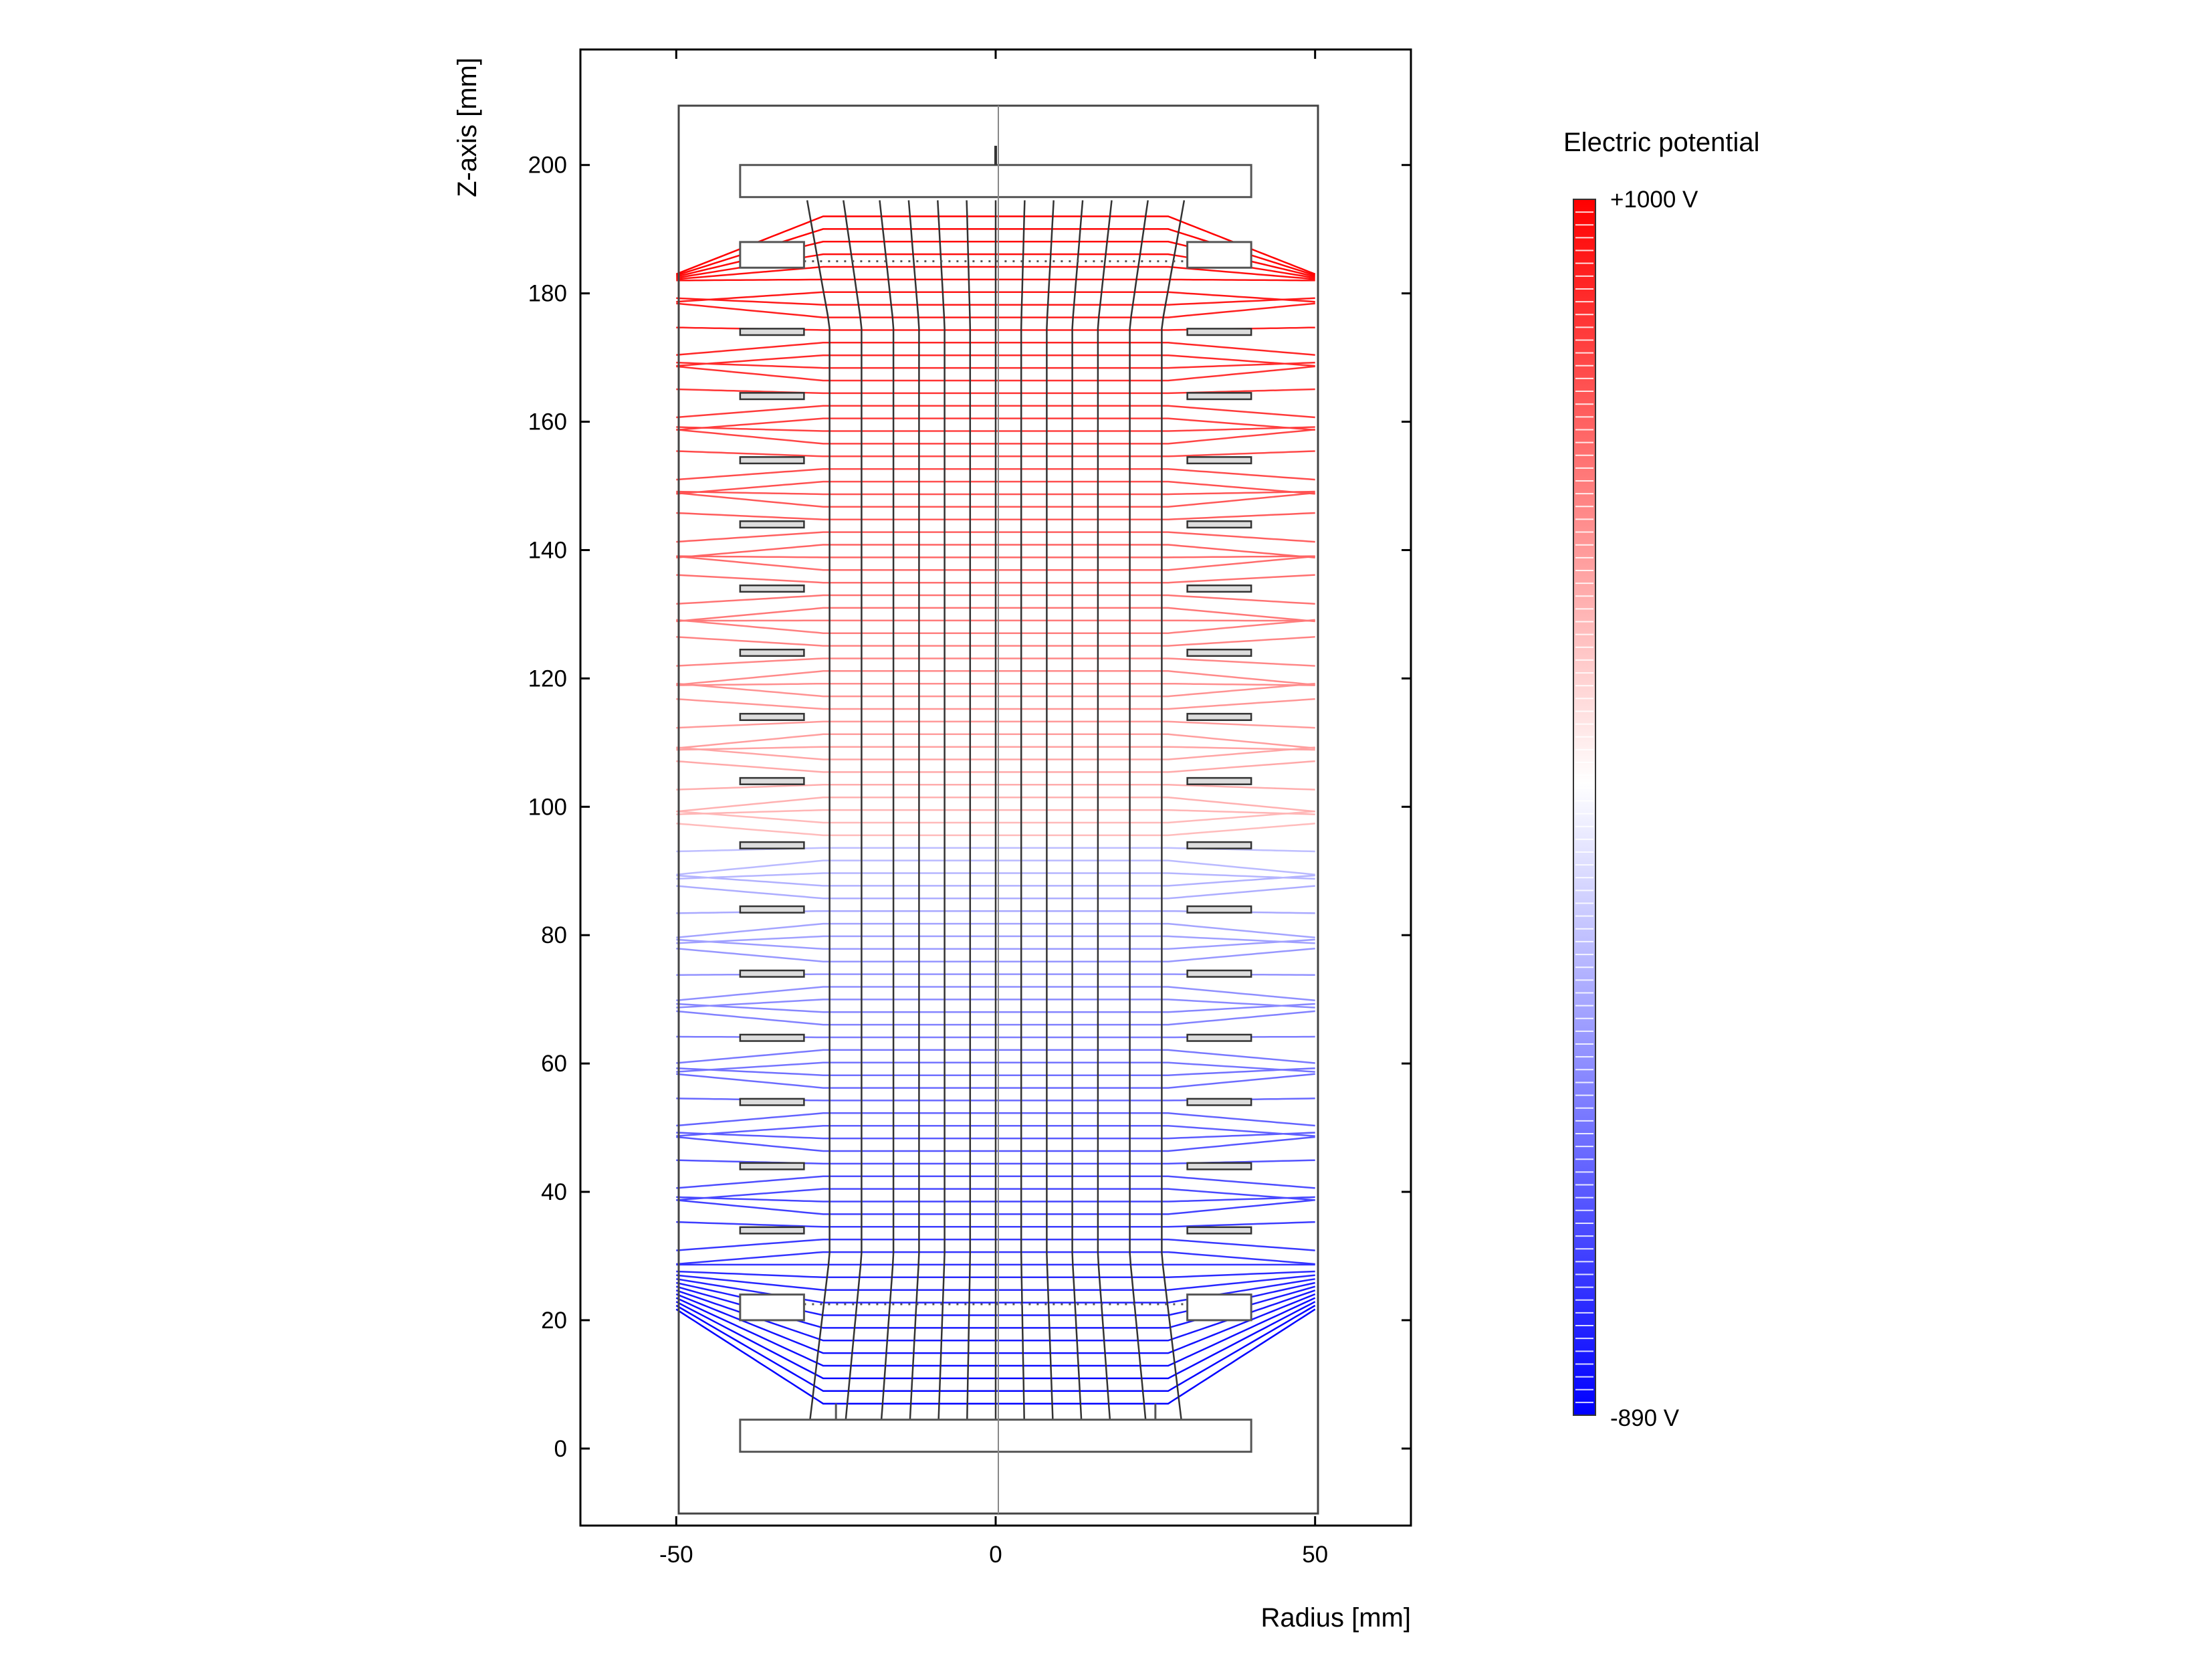 The width and height of the screenshot is (2212, 1658). What do you see at coordinates (995, 1436) in the screenshot?
I see `bottom-electrode-plate` at bounding box center [995, 1436].